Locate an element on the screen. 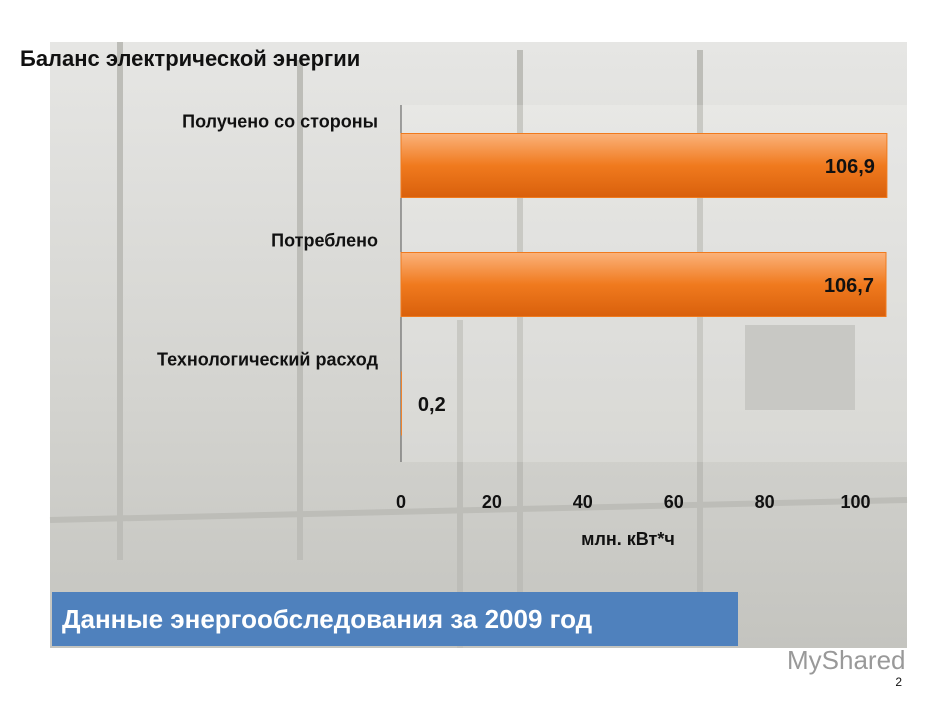  photo-sign is located at coordinates (800, 367).